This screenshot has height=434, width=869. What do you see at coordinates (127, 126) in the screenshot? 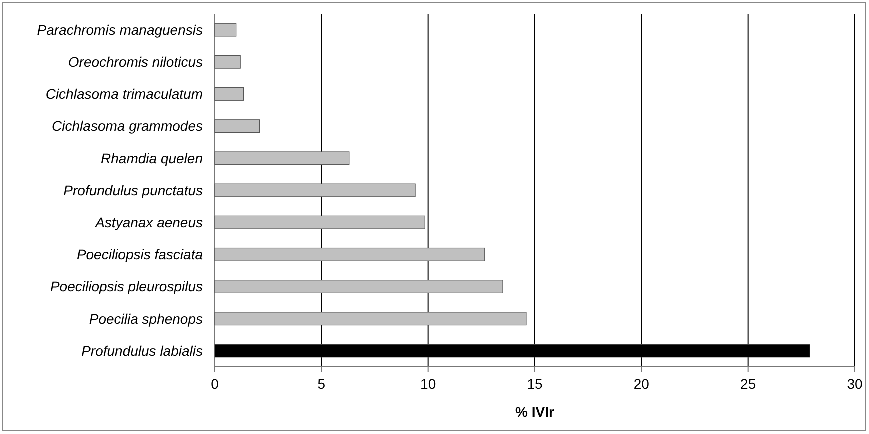
I see `y-tick-label: Cichlasoma grammodes` at bounding box center [127, 126].